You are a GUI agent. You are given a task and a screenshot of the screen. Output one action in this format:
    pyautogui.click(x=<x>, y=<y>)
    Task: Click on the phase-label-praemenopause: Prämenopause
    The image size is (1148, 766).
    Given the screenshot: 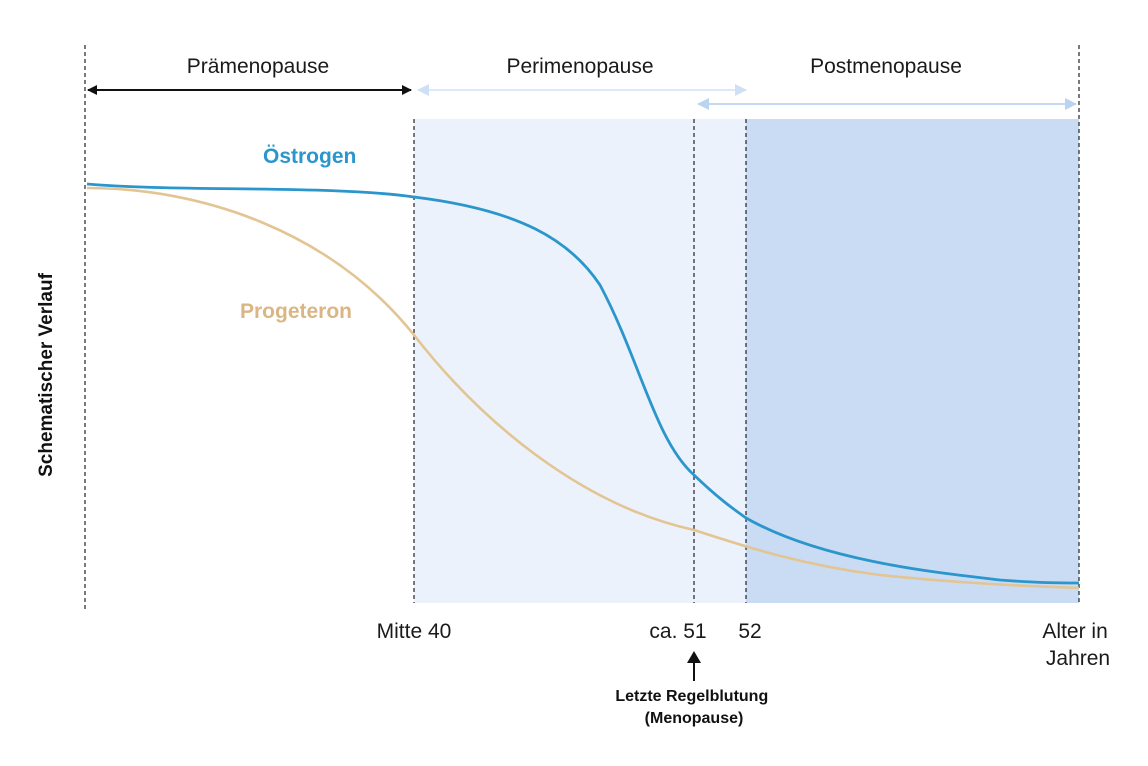 What is the action you would take?
    pyautogui.click(x=258, y=66)
    